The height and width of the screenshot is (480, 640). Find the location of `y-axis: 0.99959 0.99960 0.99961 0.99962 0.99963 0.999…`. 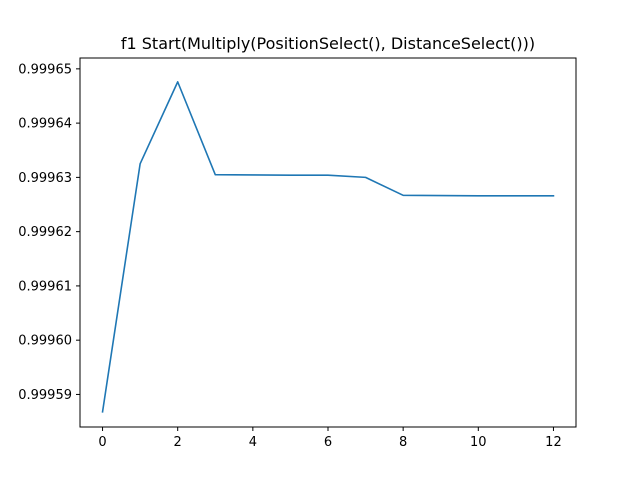

y-axis: 0.99959 0.99960 0.99961 0.99962 0.99963 0.999… is located at coordinates (49, 232).